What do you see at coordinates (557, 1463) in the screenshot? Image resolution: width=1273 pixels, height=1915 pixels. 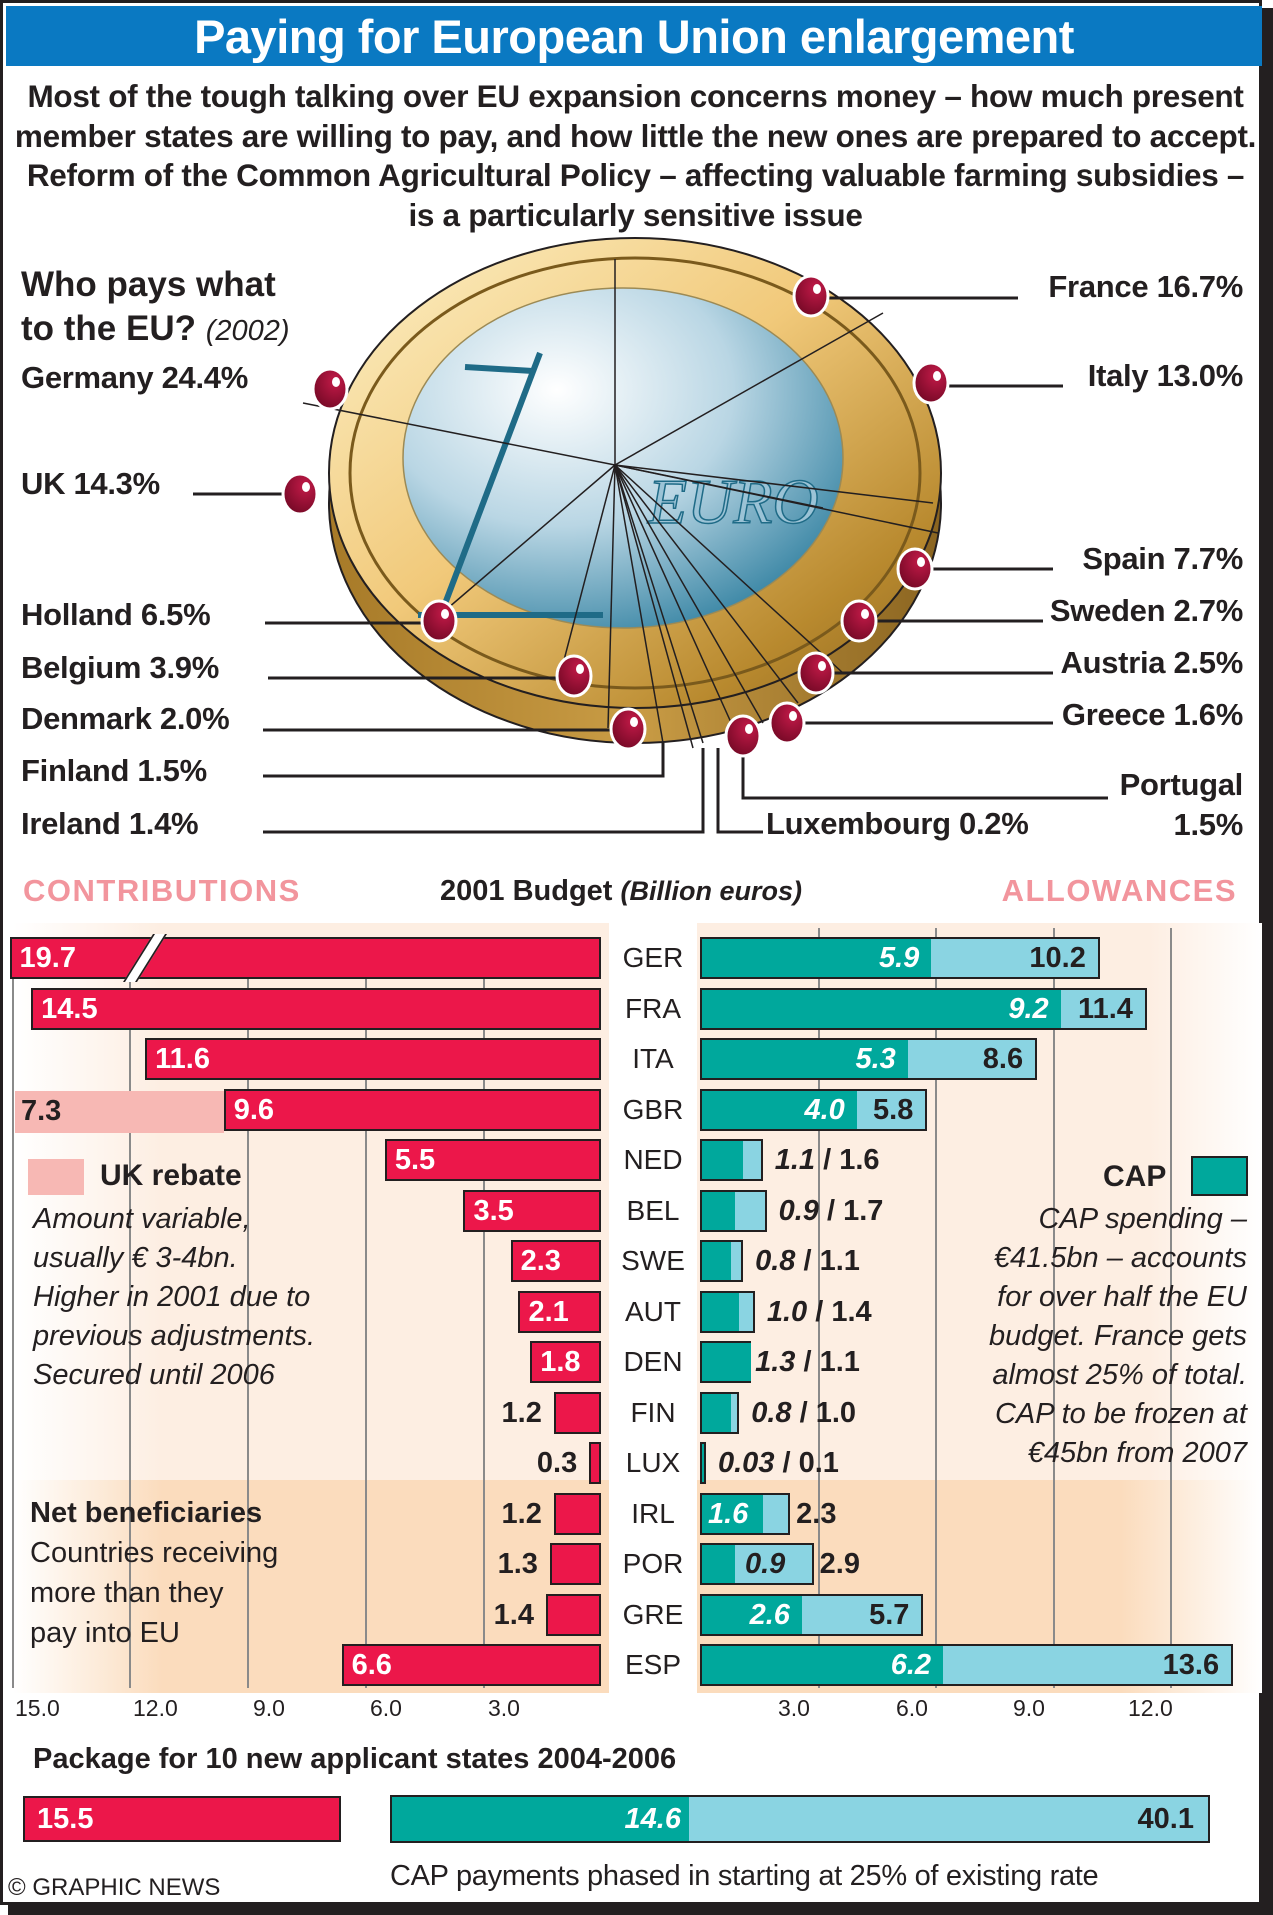 I see `contribution-value: 0.3` at bounding box center [557, 1463].